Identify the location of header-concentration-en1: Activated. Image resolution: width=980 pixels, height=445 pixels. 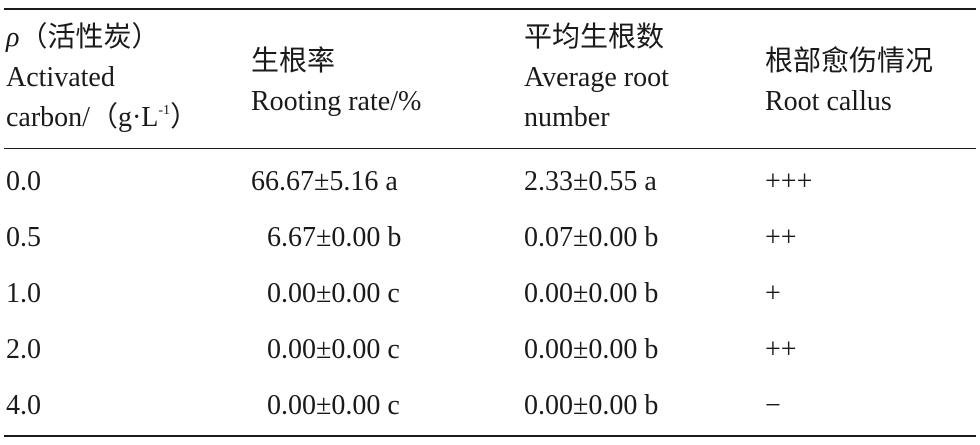
(60, 77).